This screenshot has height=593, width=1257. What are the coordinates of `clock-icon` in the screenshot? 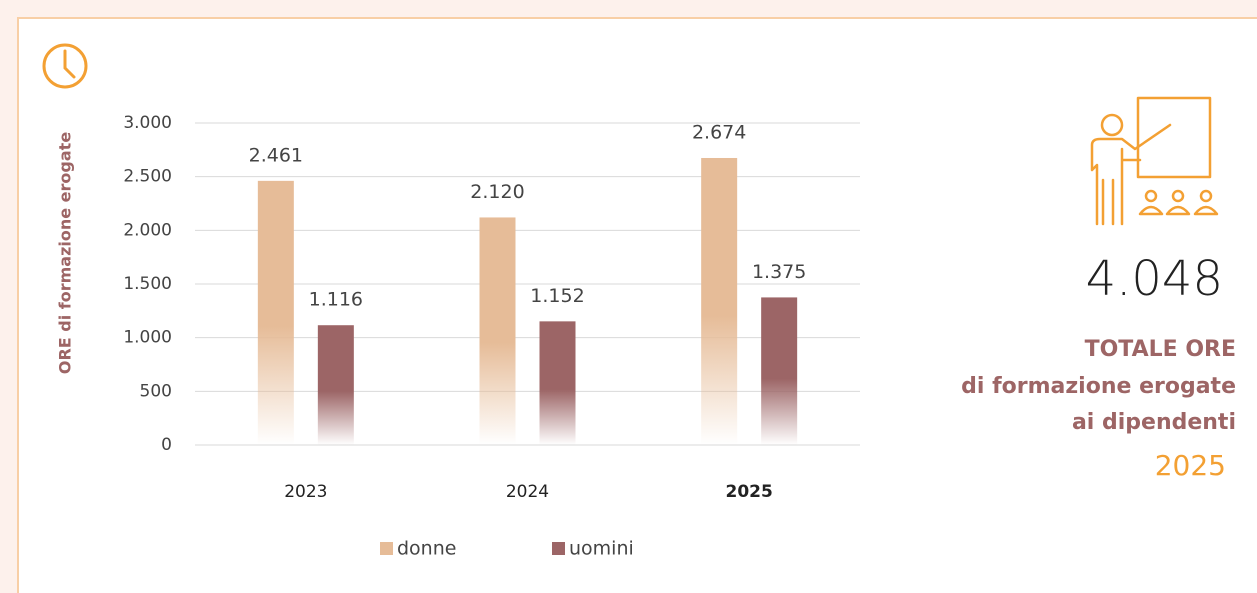 It's located at (65, 66).